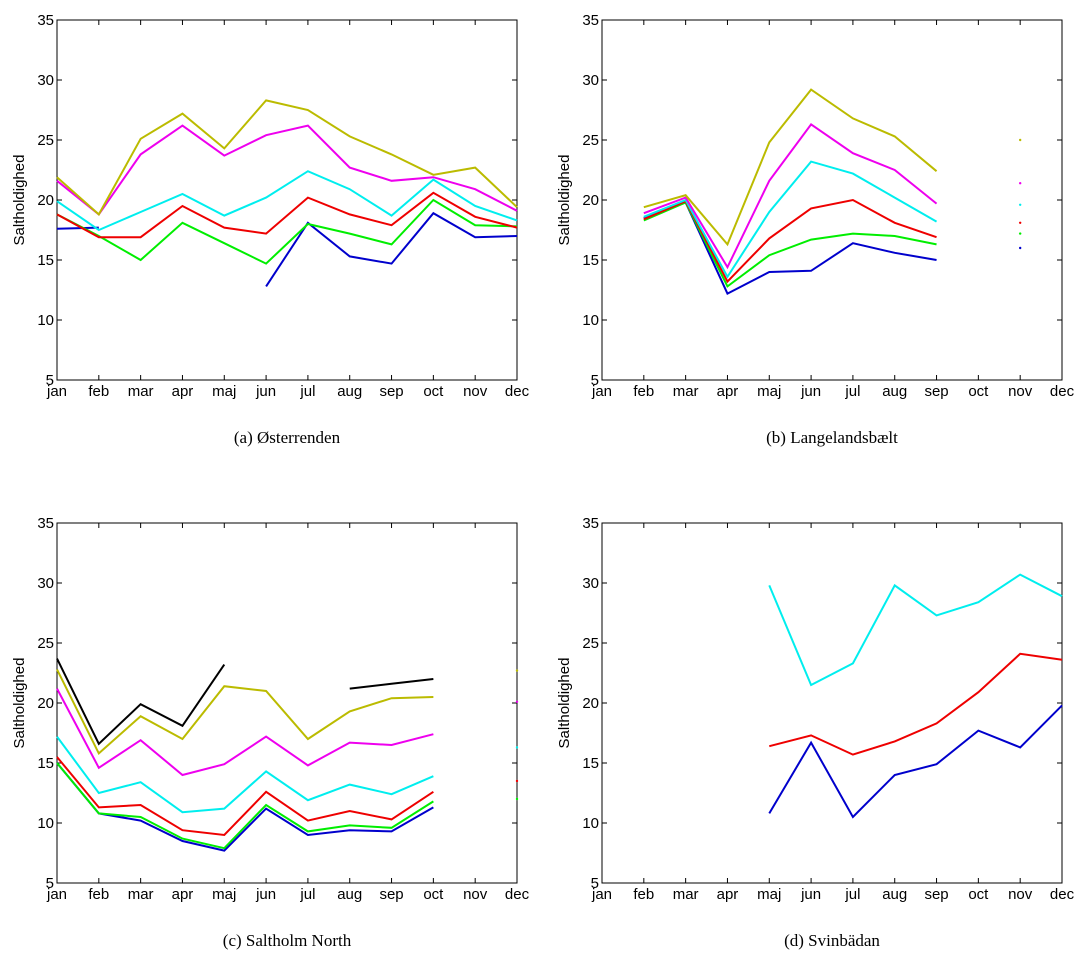  What do you see at coordinates (832, 437) in the screenshot?
I see `panel-caption: (b) Langelandsbælt` at bounding box center [832, 437].